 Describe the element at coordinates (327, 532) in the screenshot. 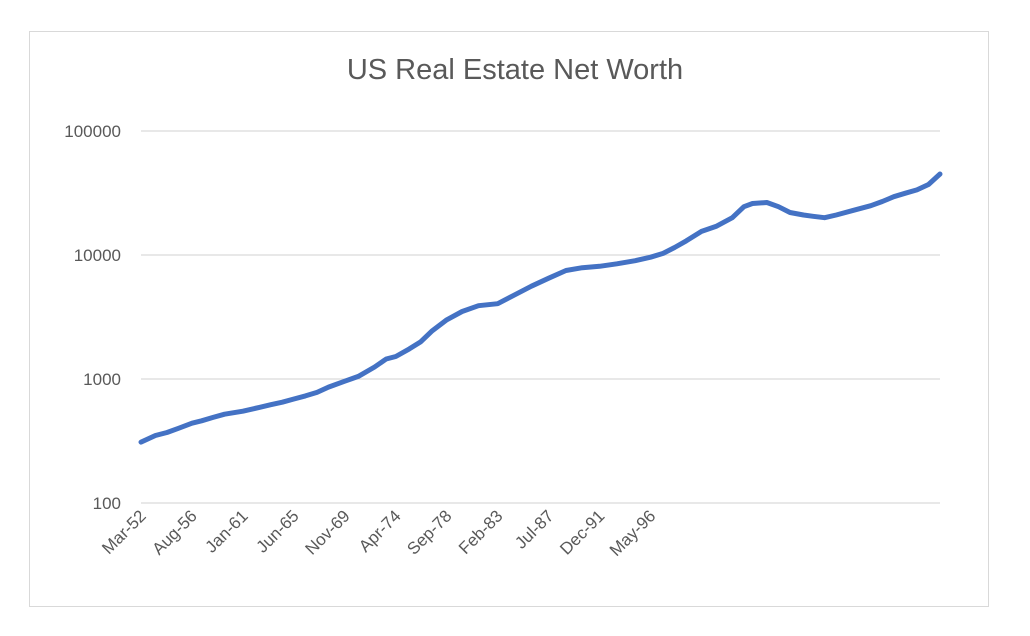

I see `x-tick-label: Nov-69` at that location.